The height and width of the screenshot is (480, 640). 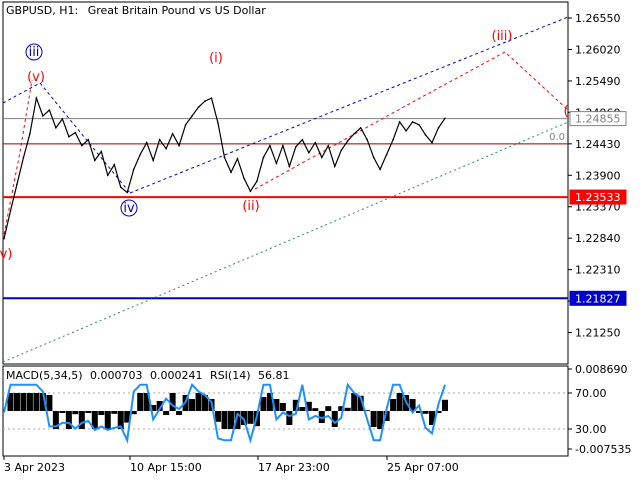 What do you see at coordinates (21, 93) in the screenshot?
I see `blue-dashed-left` at bounding box center [21, 93].